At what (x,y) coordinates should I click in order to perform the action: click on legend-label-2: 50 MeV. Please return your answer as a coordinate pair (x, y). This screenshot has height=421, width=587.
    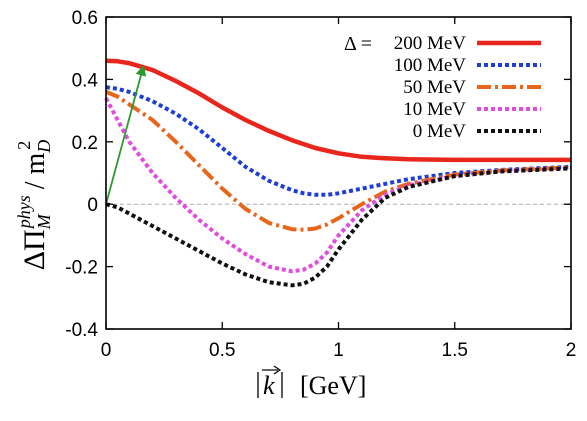
    Looking at the image, I should click on (434, 87).